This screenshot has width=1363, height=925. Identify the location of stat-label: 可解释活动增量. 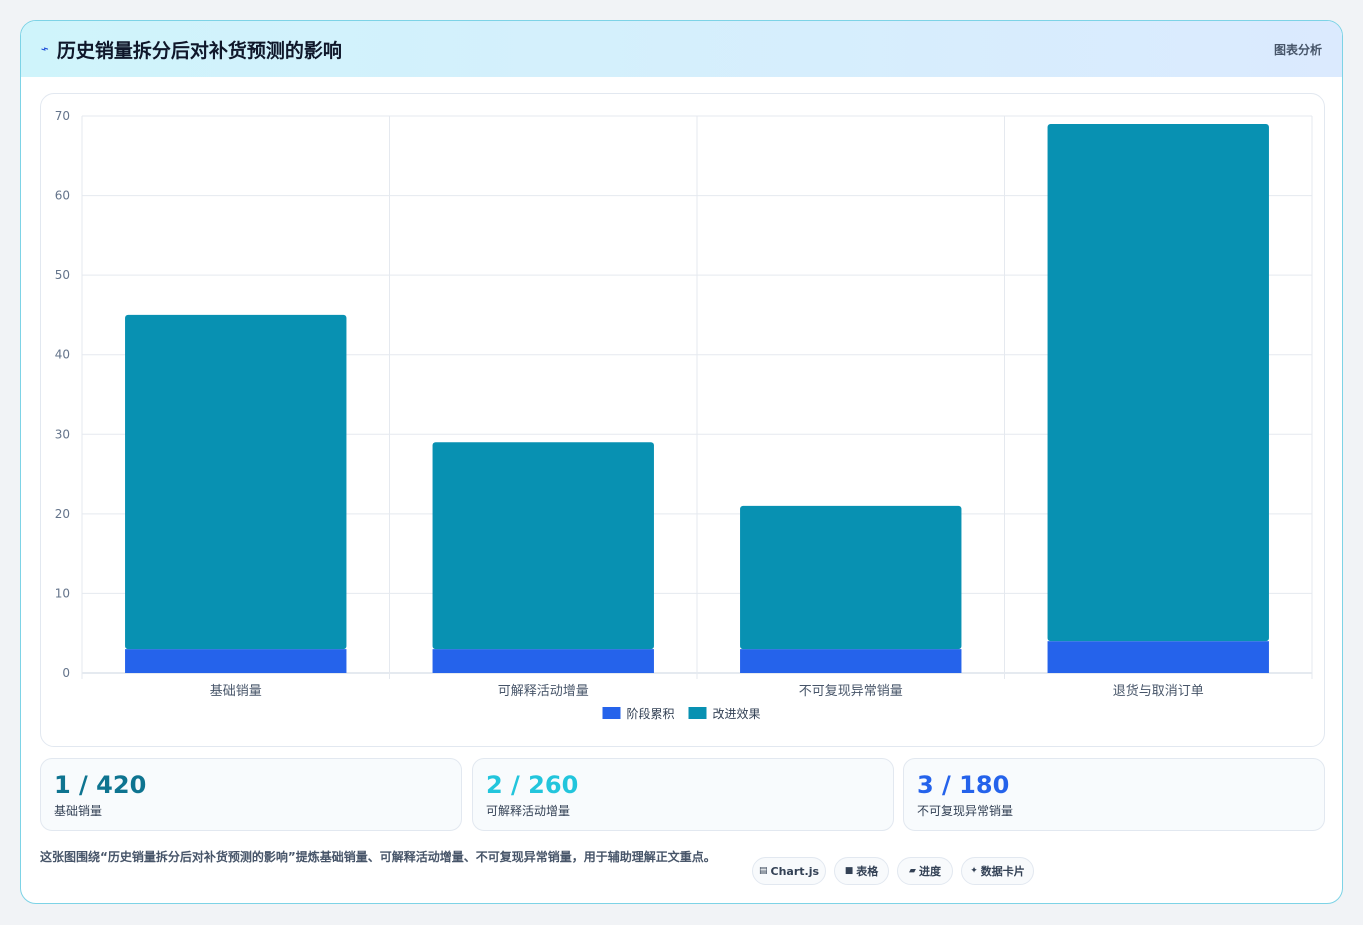
(528, 811).